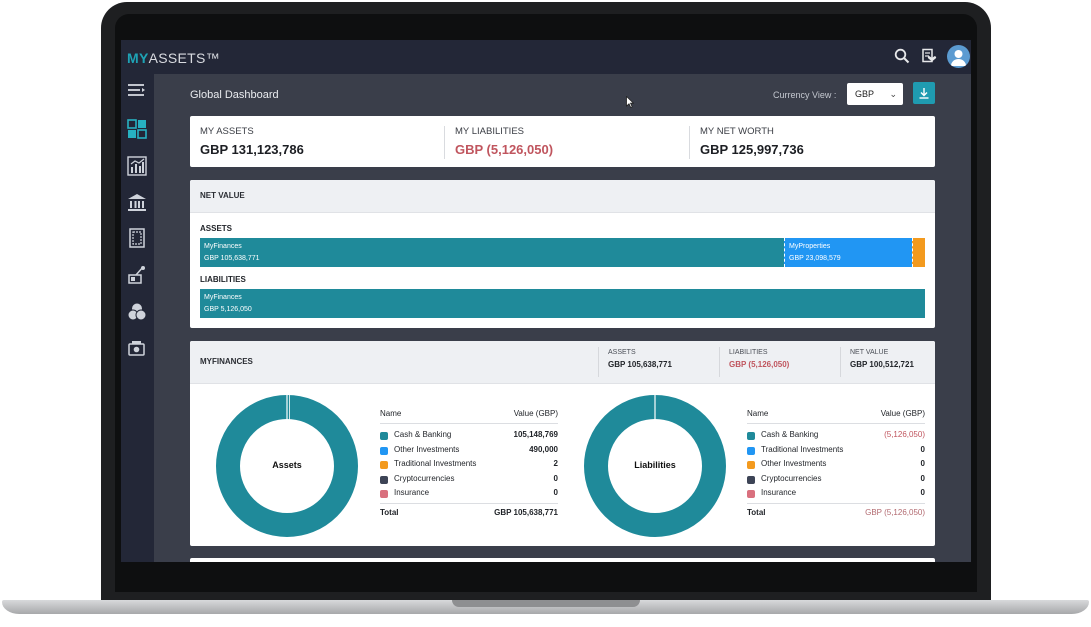  Describe the element at coordinates (504, 141) in the screenshot. I see `my-liabilities-summary: MY LIABILITIES GBP (5,126,050)` at that location.